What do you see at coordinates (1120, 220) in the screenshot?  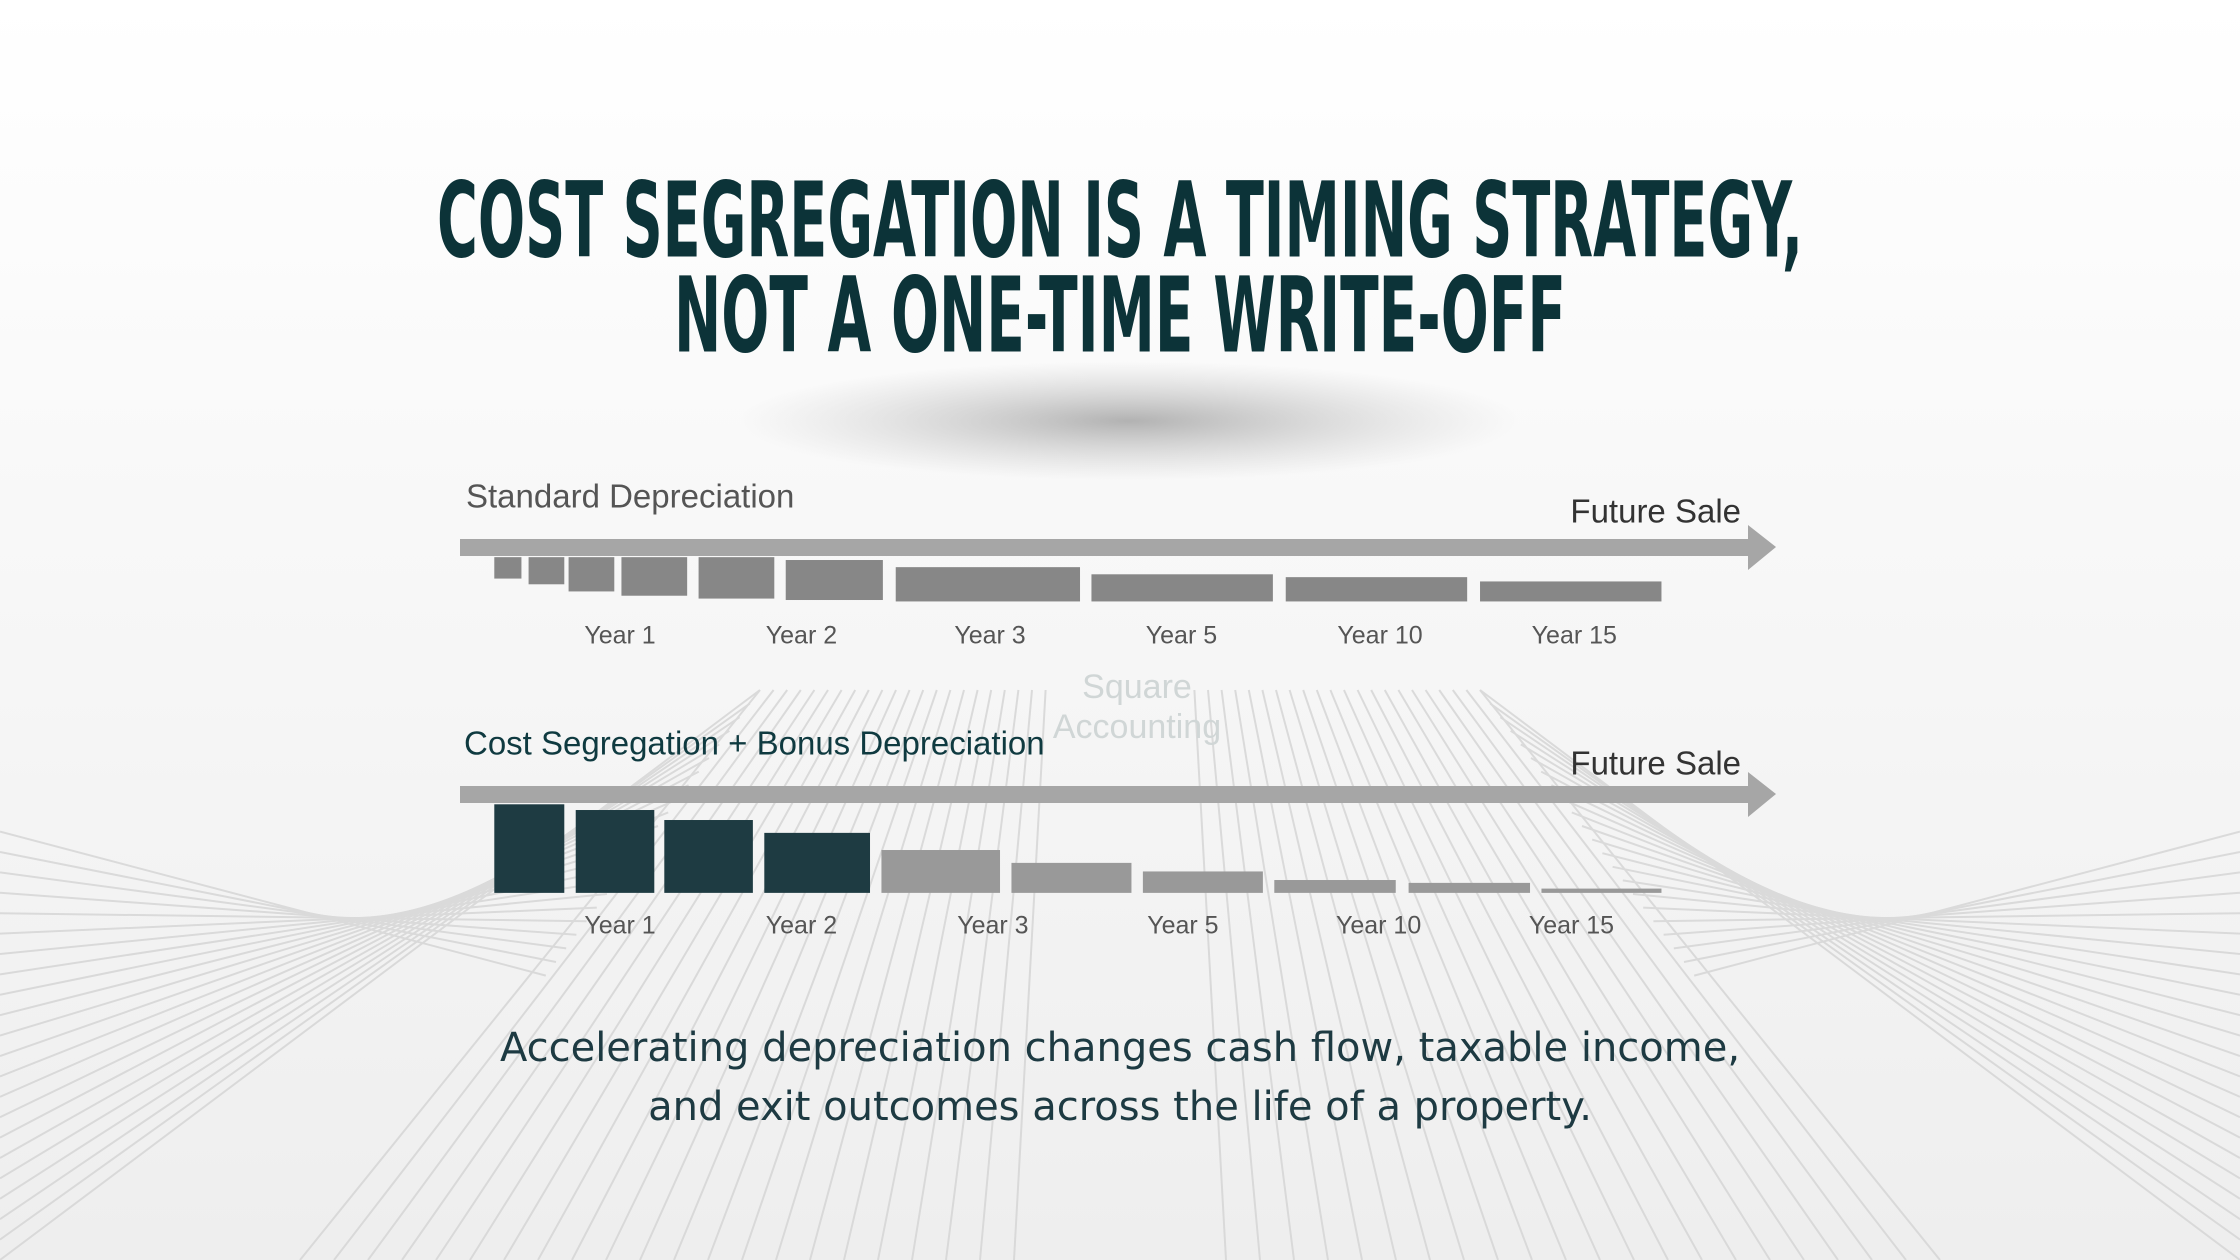 I see `title-line: COST SEGREGATION IS A TIMING STRATEGY,` at bounding box center [1120, 220].